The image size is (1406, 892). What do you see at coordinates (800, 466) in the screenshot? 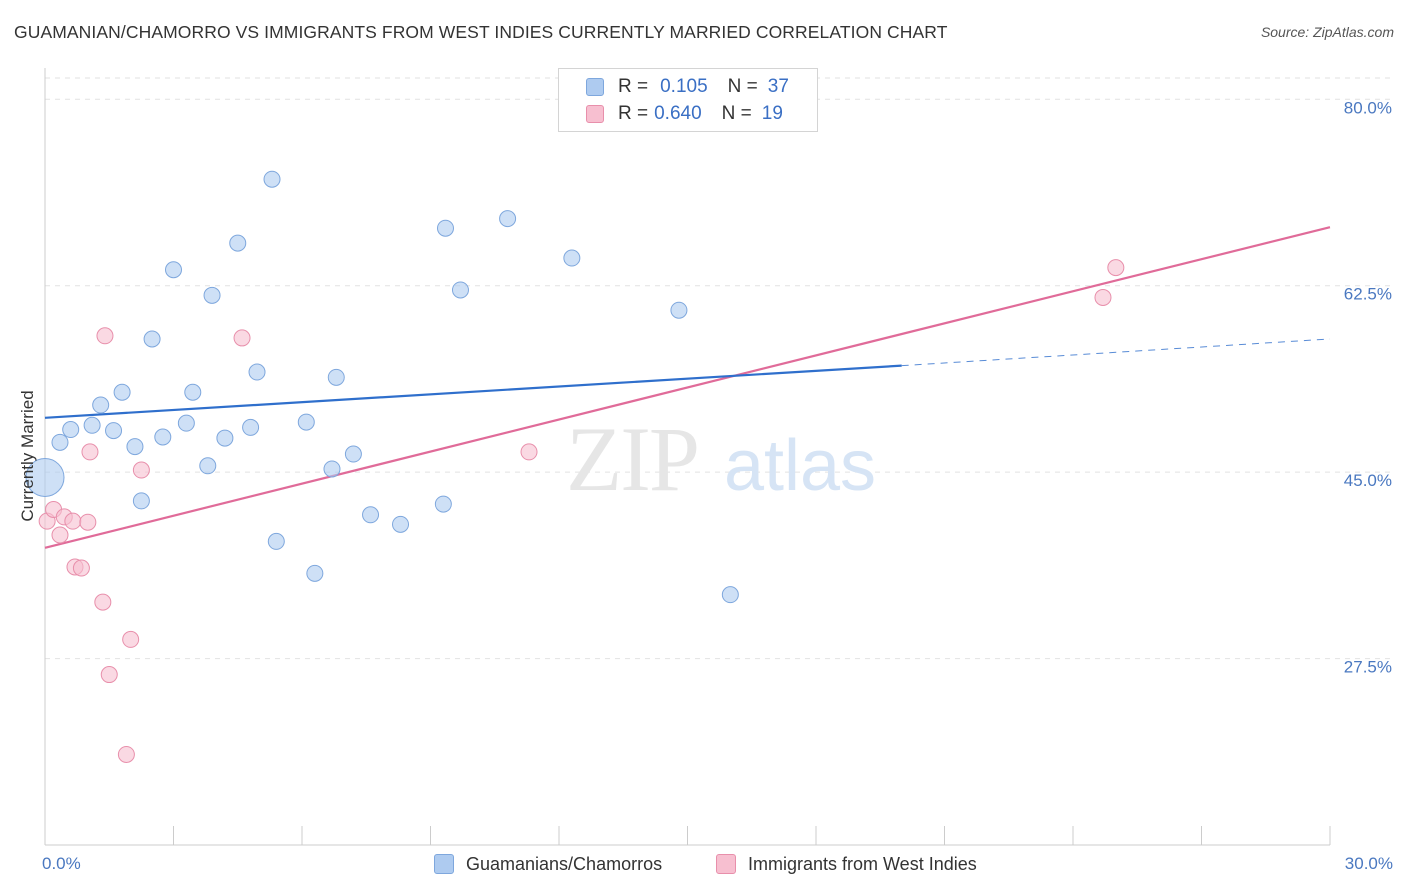
I see `watermark-atlas: atlas` at bounding box center [800, 466].